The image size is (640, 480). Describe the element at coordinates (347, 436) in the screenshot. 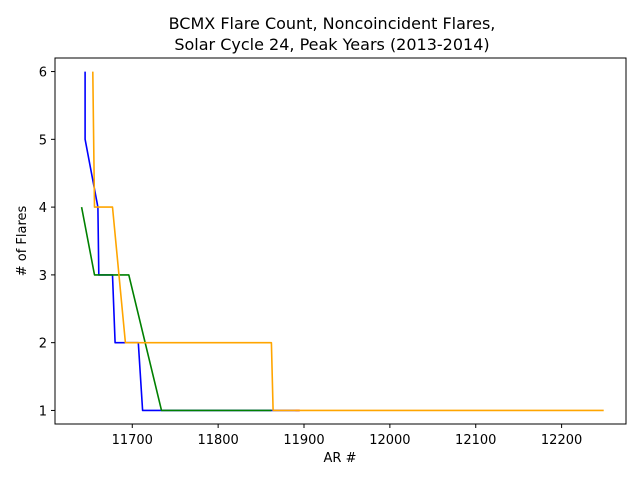

I see `x-axis: 11700 11800 11900 12000 12100 12200` at that location.